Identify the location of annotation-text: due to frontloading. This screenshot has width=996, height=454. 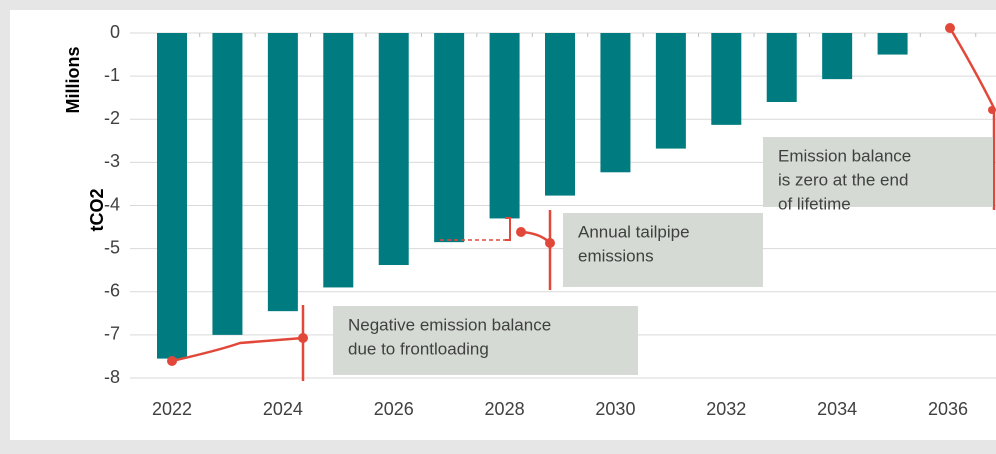
(418, 348).